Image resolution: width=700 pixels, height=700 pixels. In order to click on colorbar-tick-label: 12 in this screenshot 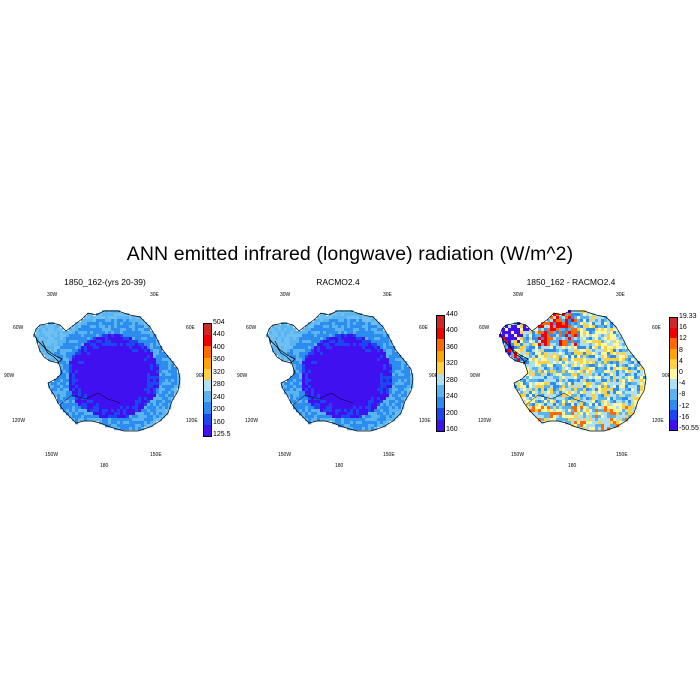, I will do `click(683, 339)`.